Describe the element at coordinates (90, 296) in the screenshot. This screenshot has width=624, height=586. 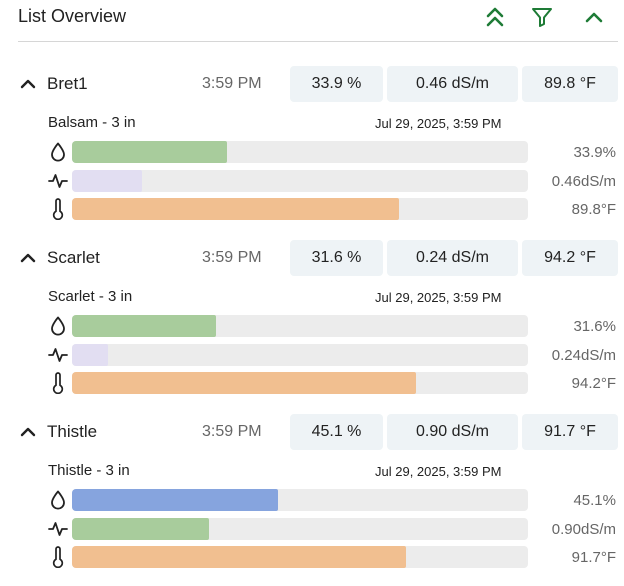
I see `plant-label: Scarlet - 3 in` at that location.